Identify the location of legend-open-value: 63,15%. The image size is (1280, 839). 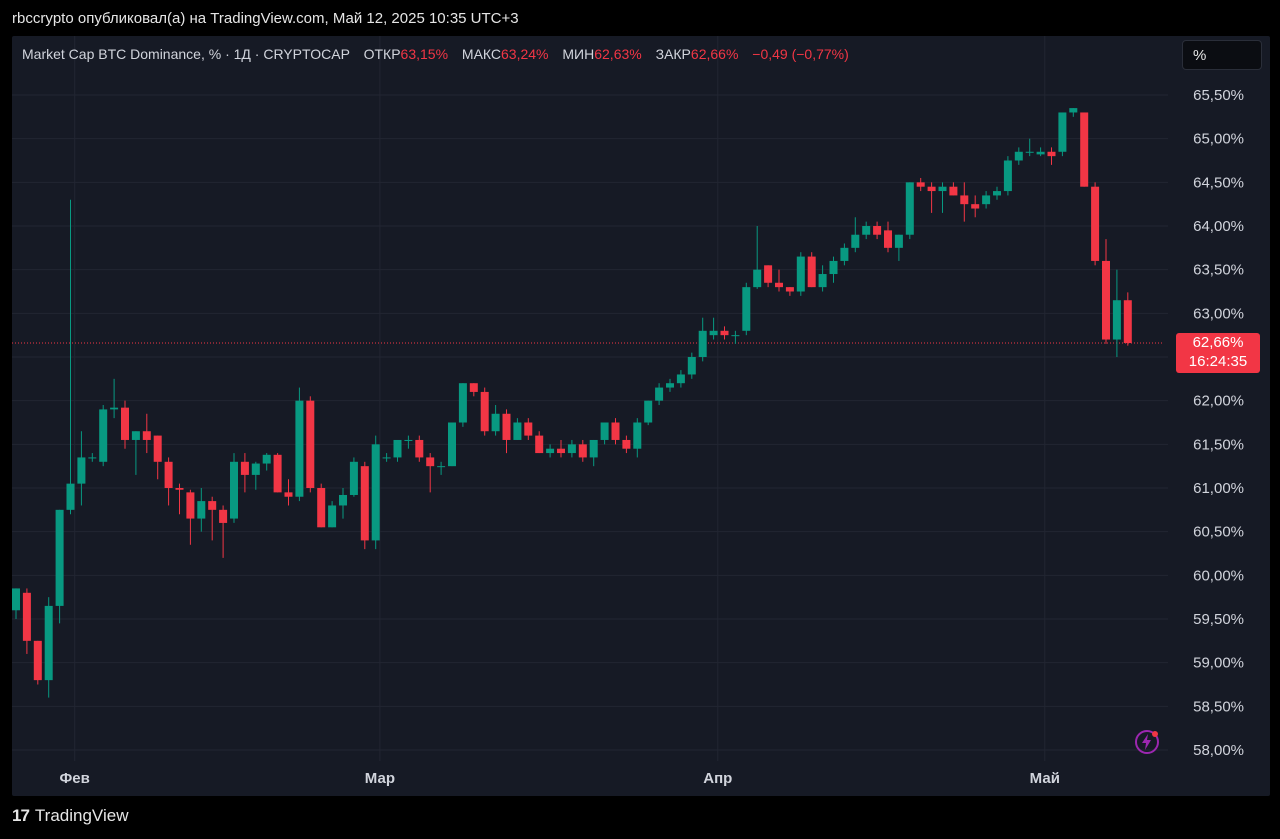
(424, 54).